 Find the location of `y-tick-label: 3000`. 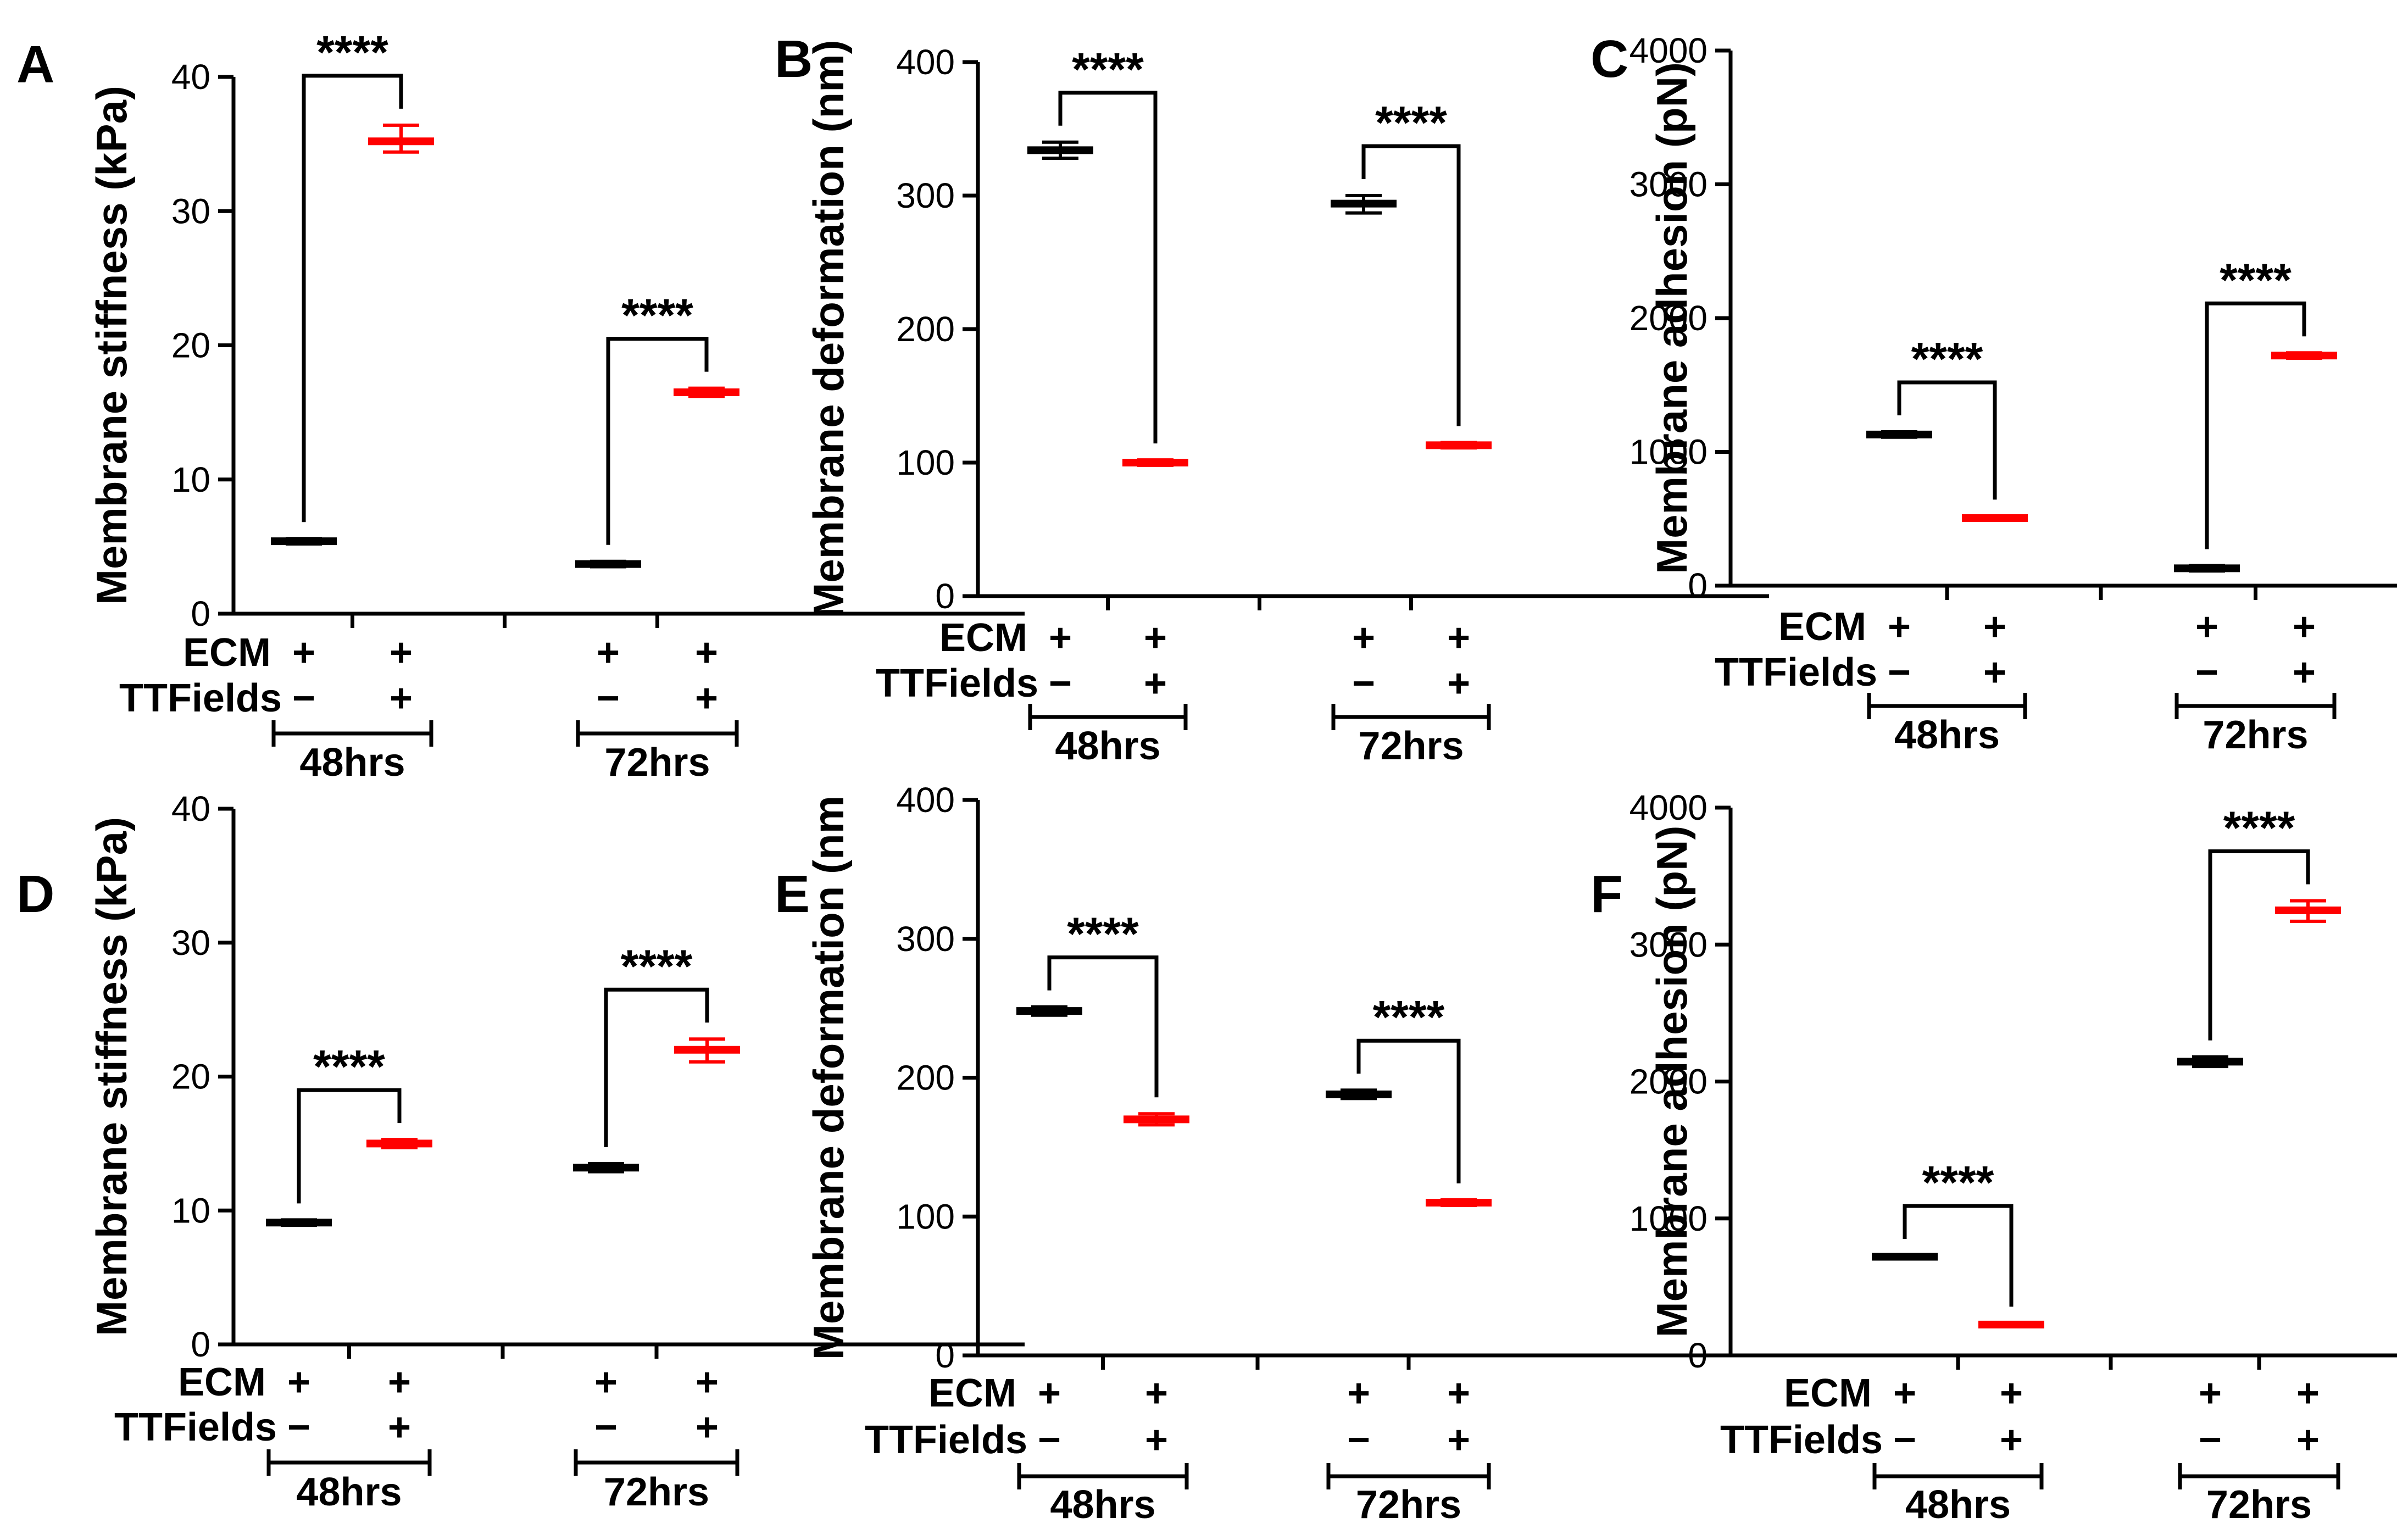

y-tick-label: 3000 is located at coordinates (1668, 184).